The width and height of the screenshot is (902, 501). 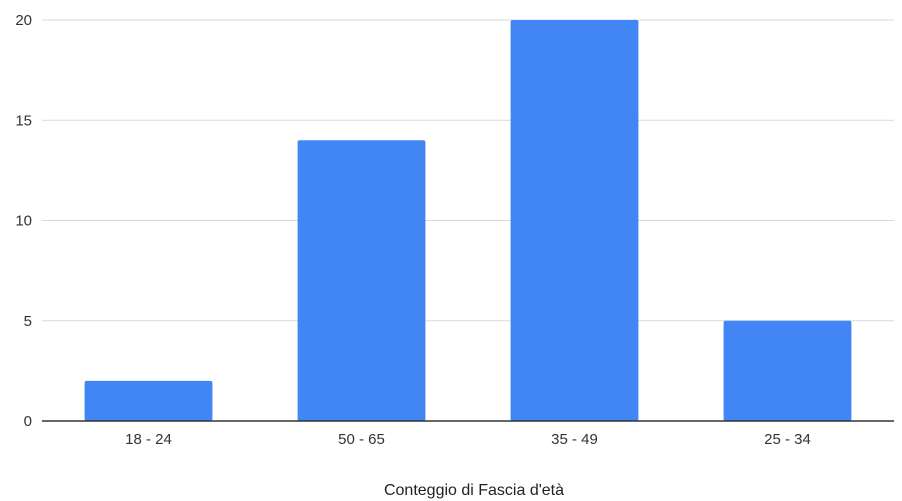 I want to click on x-tick-label: 25 - 34, so click(x=787, y=439).